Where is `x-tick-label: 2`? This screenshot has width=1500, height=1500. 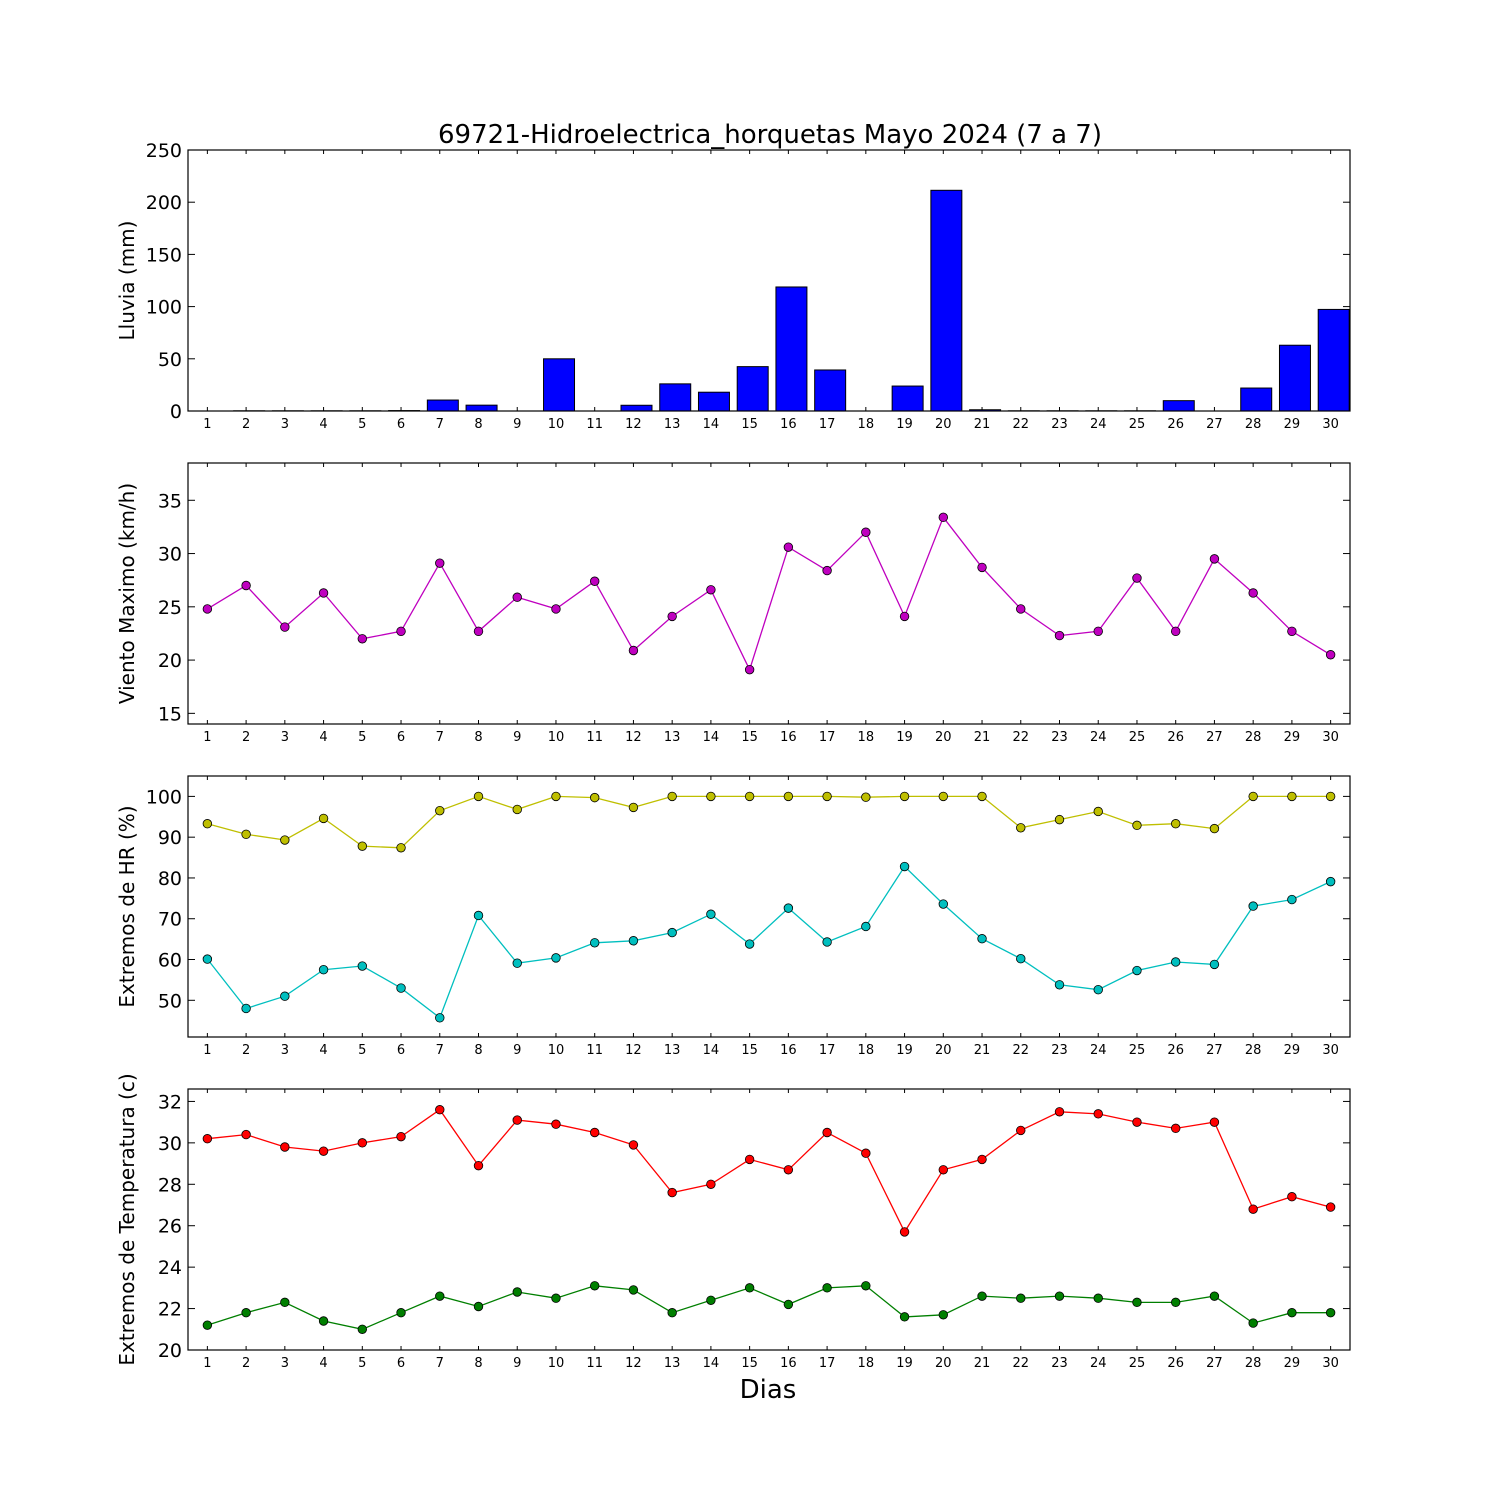
x-tick-label: 2 is located at coordinates (246, 1050).